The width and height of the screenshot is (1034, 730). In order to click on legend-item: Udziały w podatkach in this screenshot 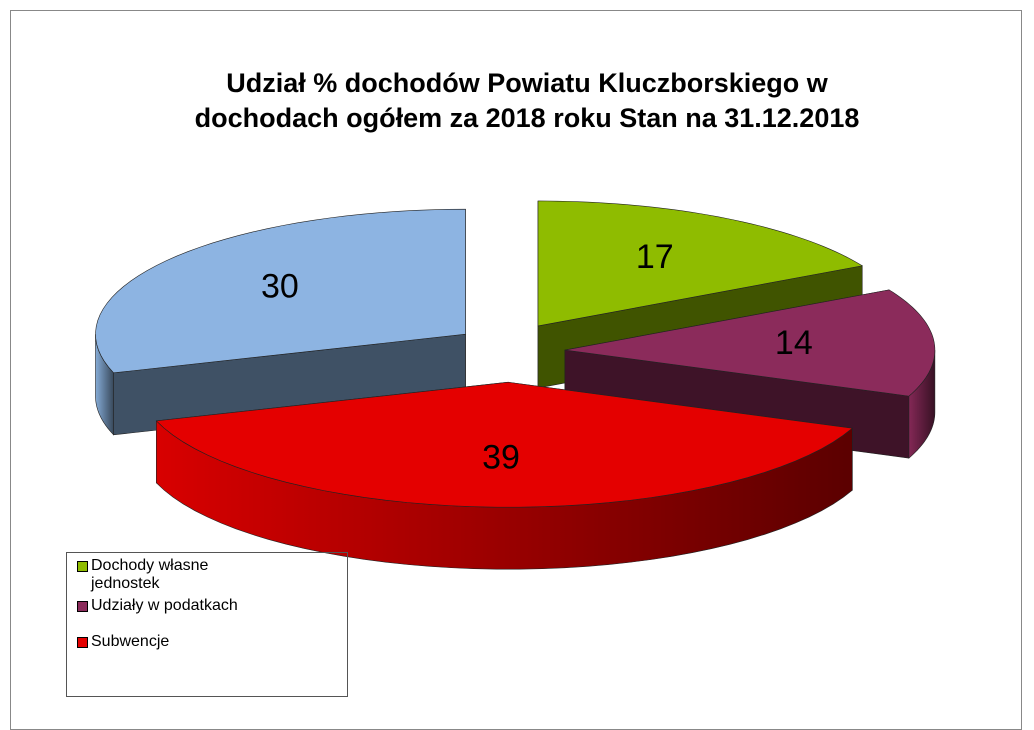, I will do `click(207, 606)`.